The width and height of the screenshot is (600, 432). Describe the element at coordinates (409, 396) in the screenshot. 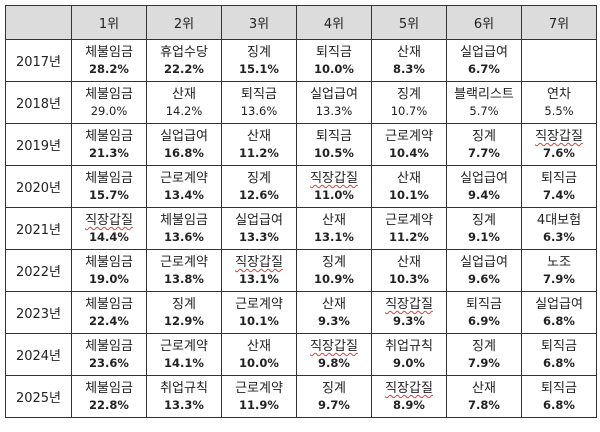

I see `rank-cell: 직장갑질 8.9%` at that location.